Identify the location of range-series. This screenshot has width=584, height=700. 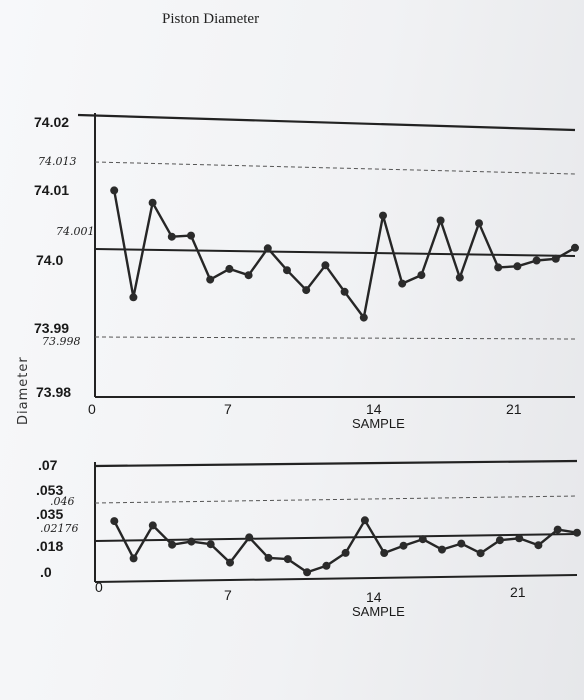
(345, 546).